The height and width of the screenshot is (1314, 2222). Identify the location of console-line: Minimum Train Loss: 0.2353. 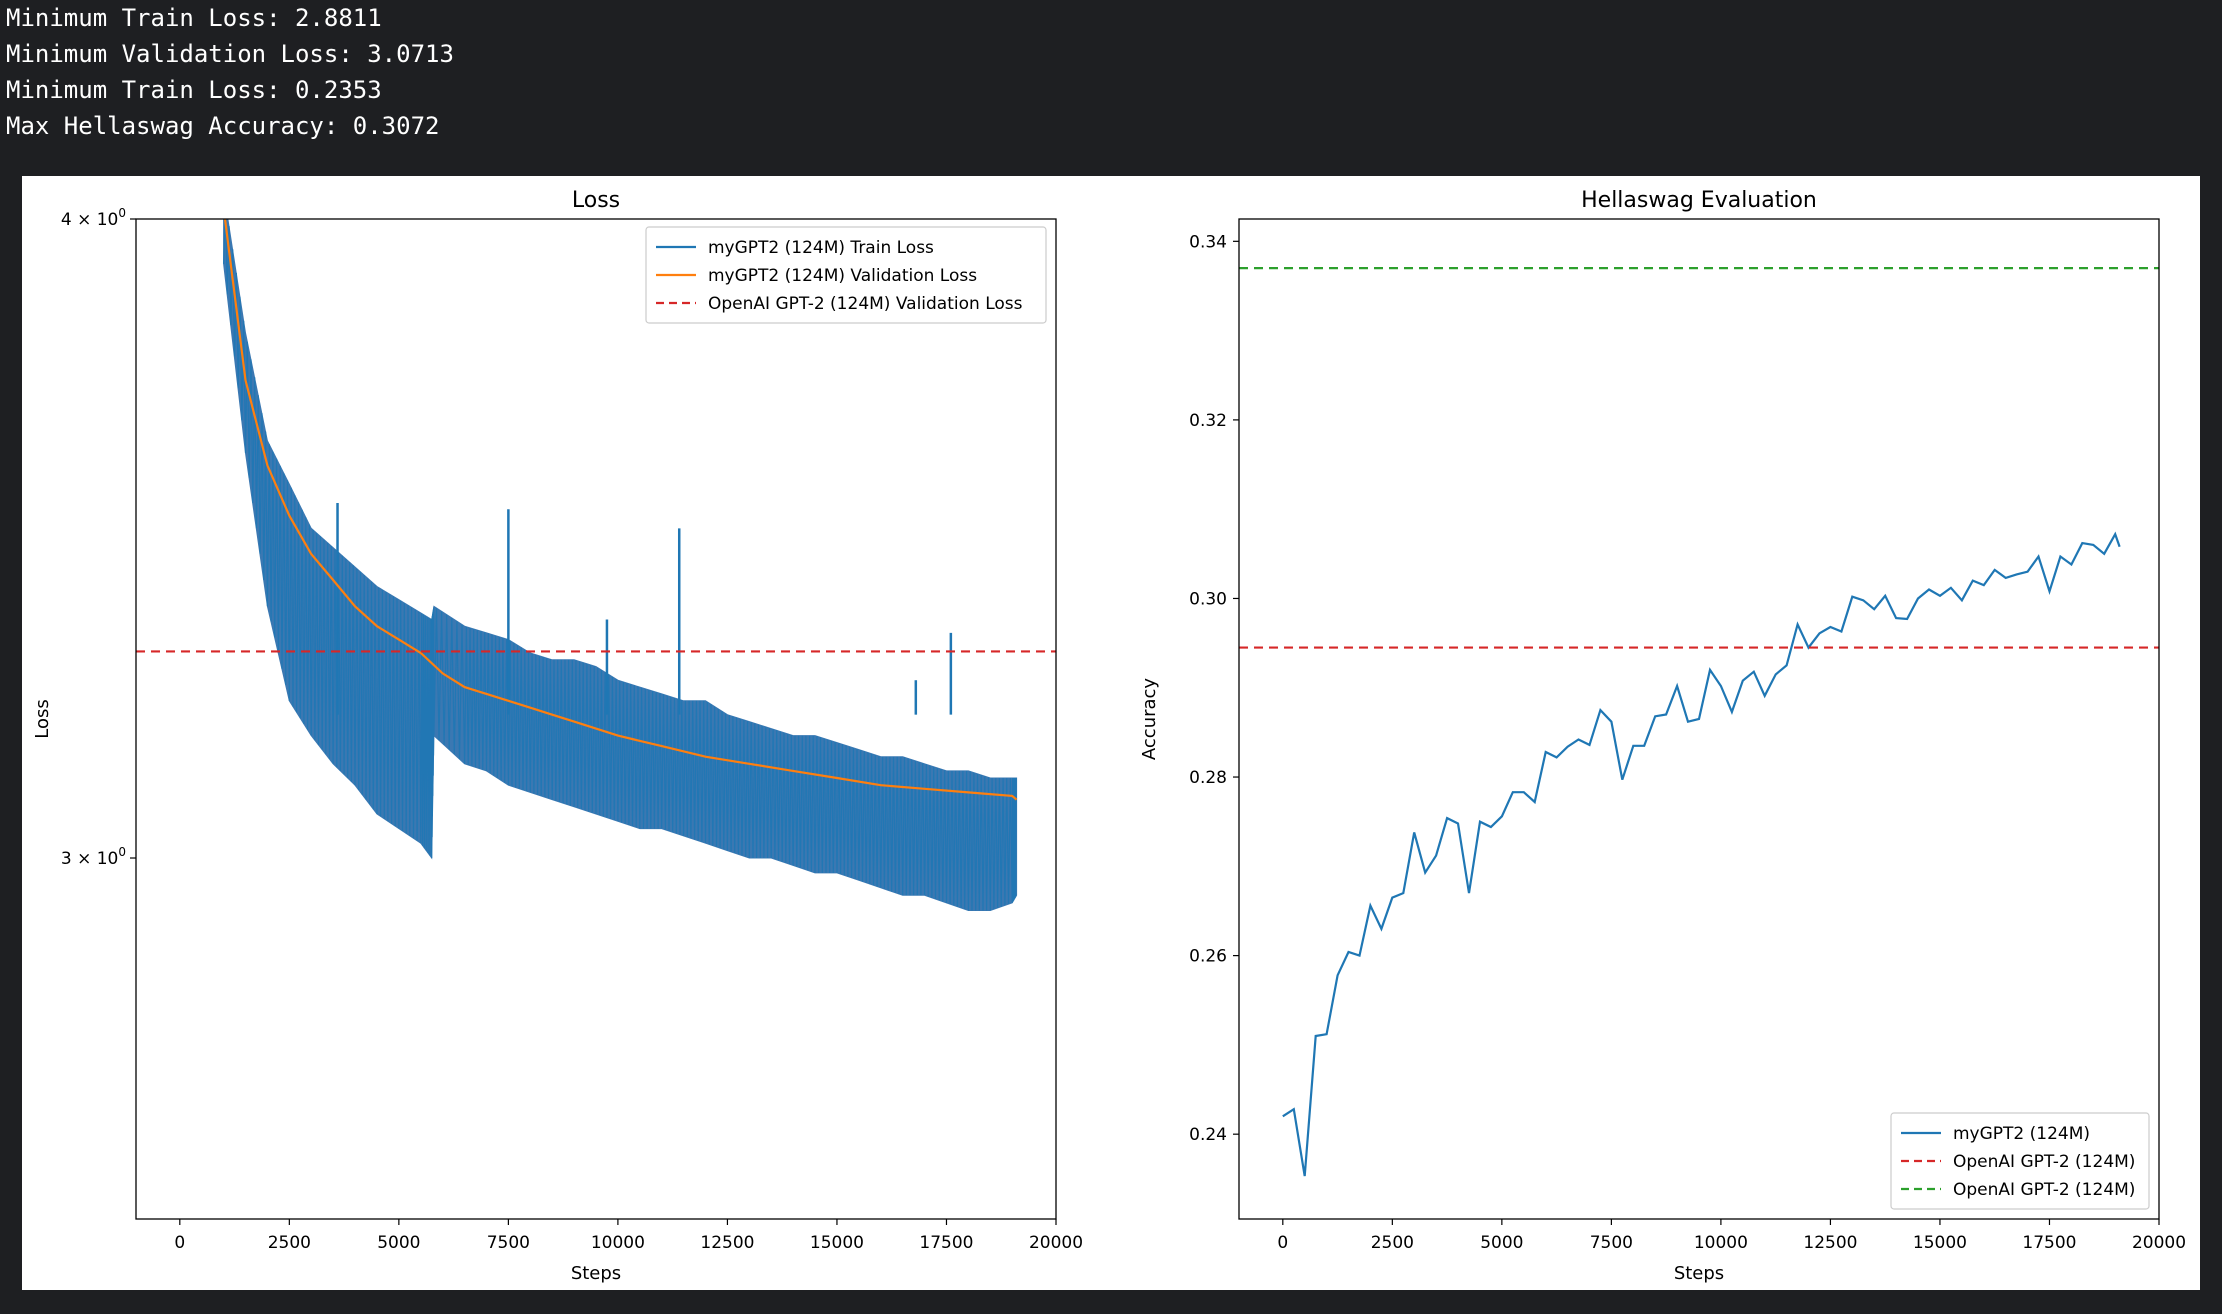
(194, 90).